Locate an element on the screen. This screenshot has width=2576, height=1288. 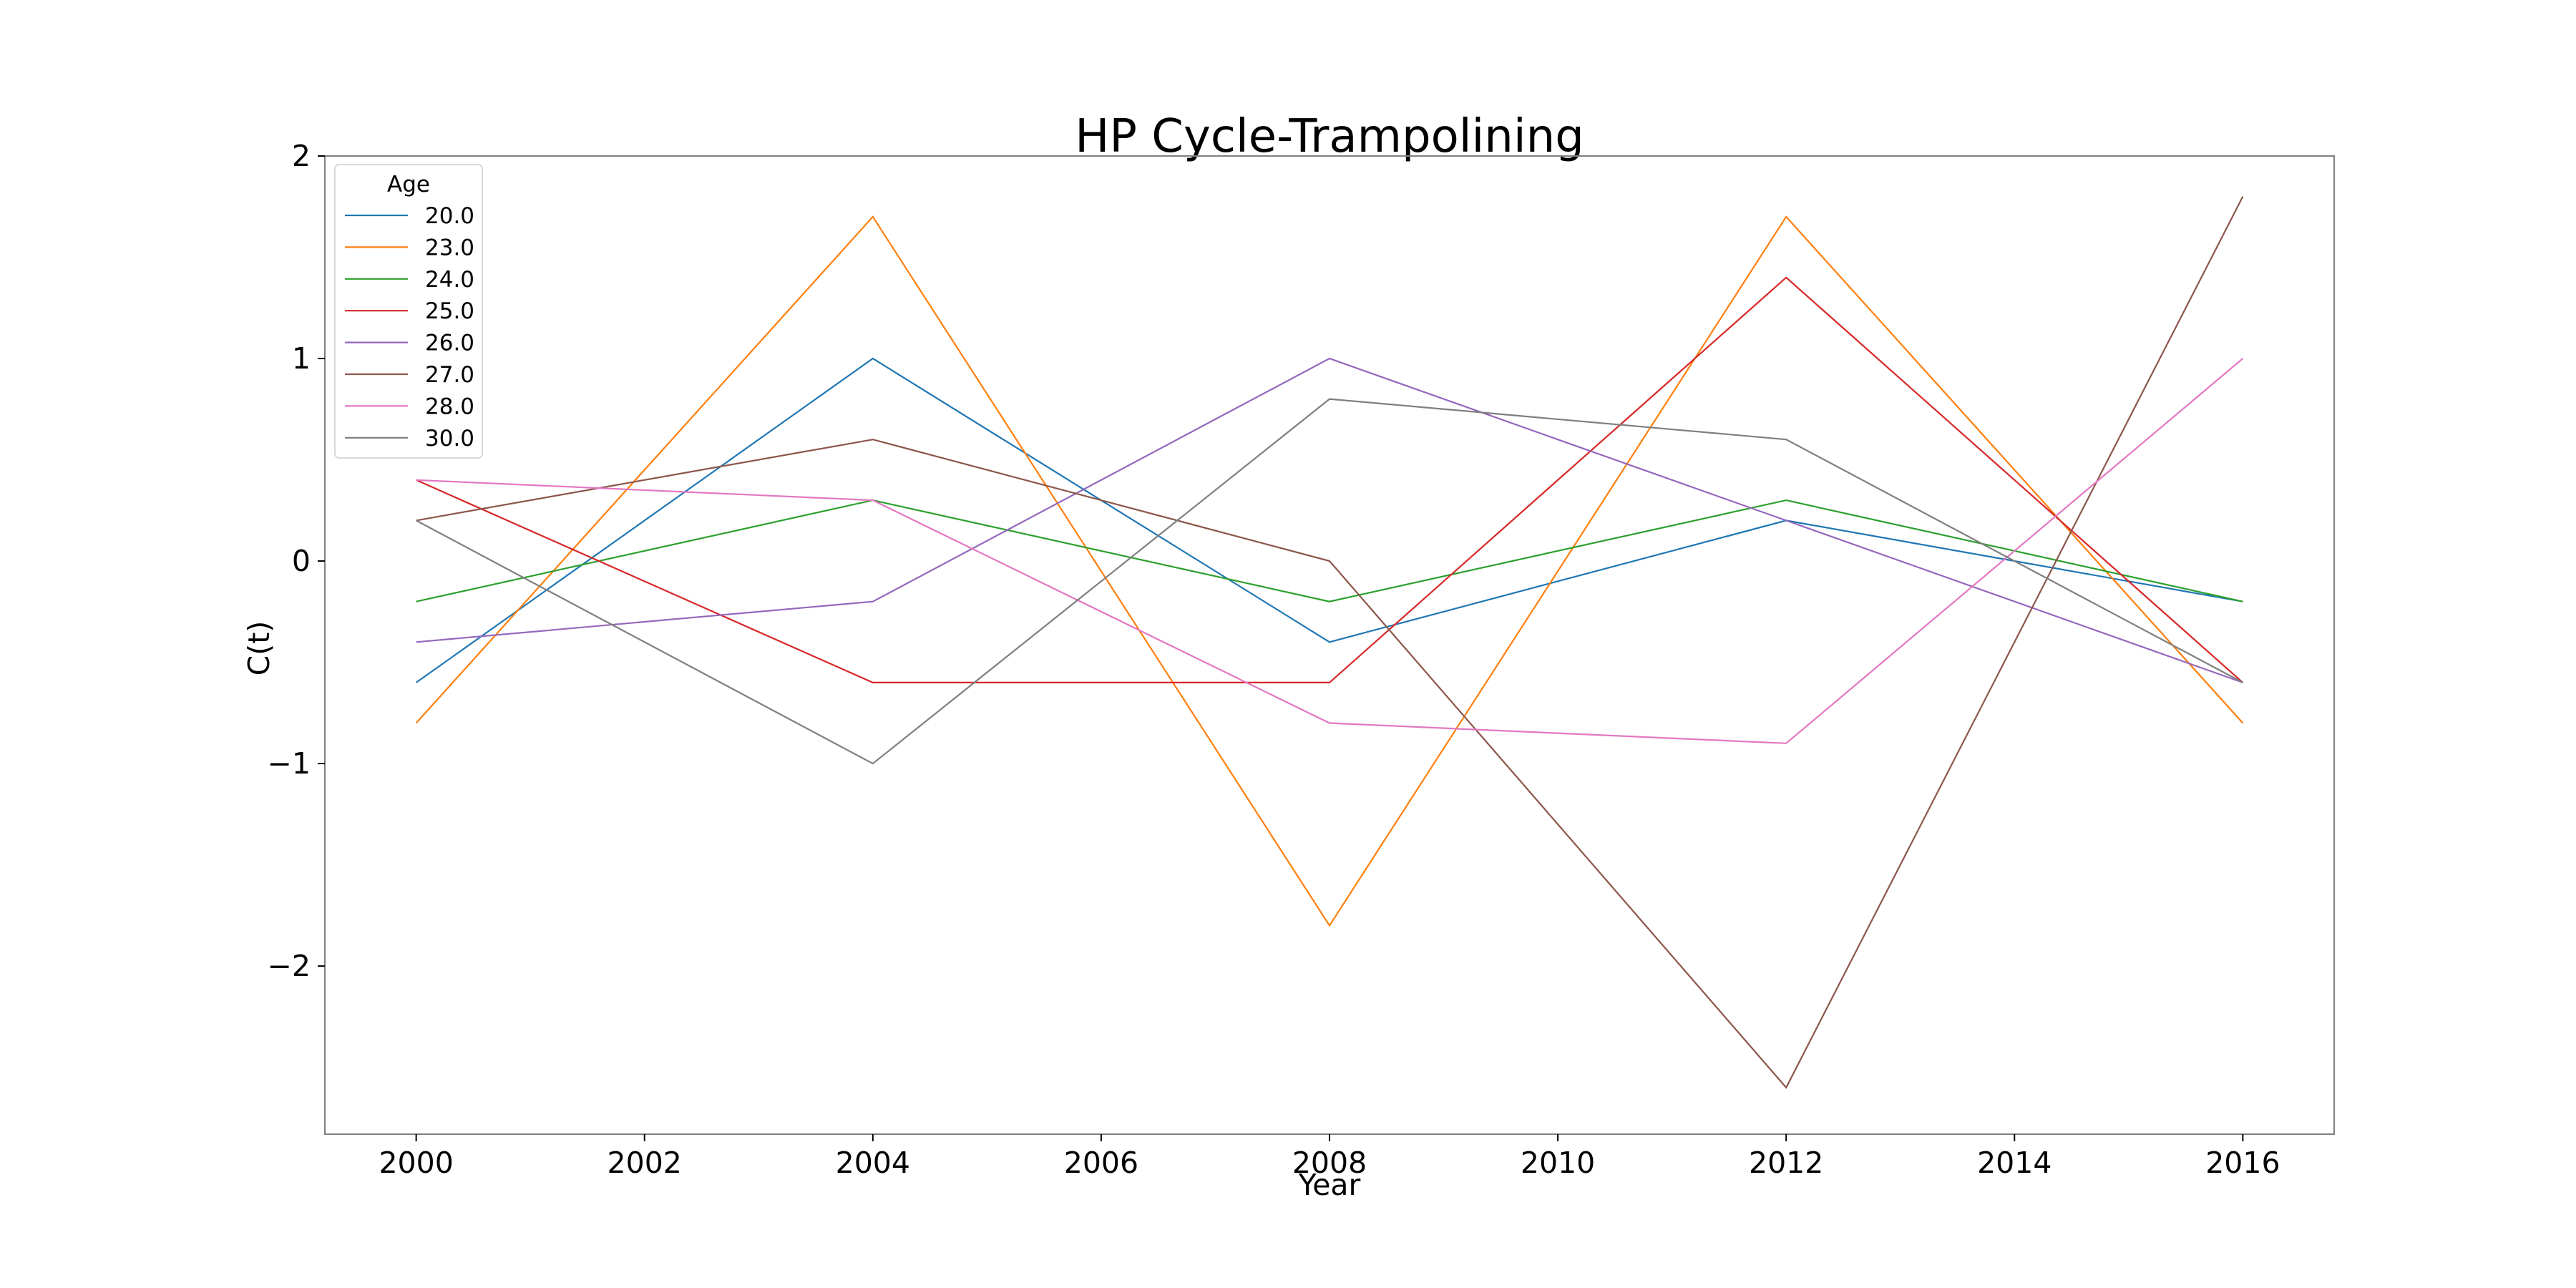
x-tick-label: 2008 is located at coordinates (1329, 1163).